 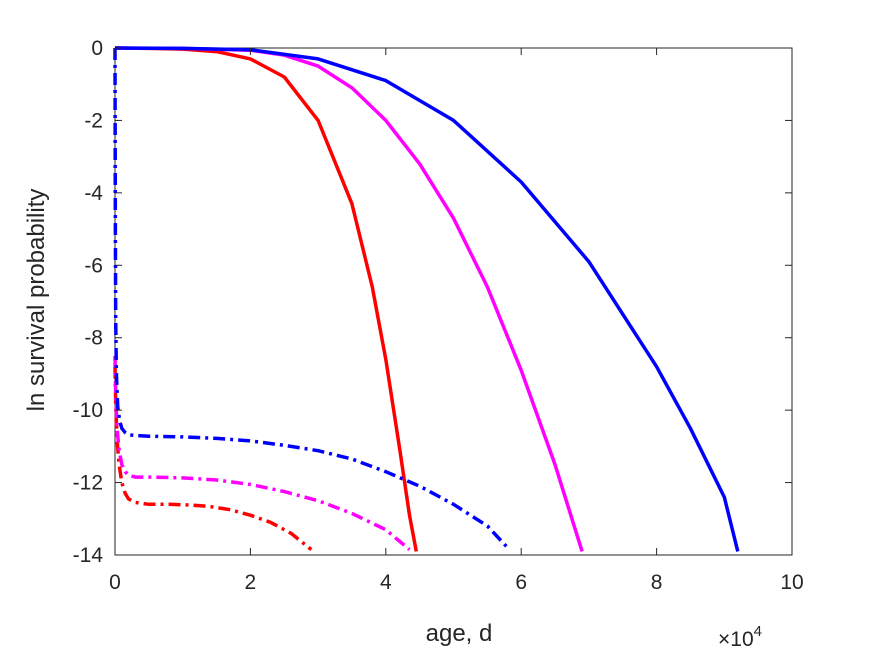 What do you see at coordinates (459, 633) in the screenshot?
I see `x-axis-label: age, d` at bounding box center [459, 633].